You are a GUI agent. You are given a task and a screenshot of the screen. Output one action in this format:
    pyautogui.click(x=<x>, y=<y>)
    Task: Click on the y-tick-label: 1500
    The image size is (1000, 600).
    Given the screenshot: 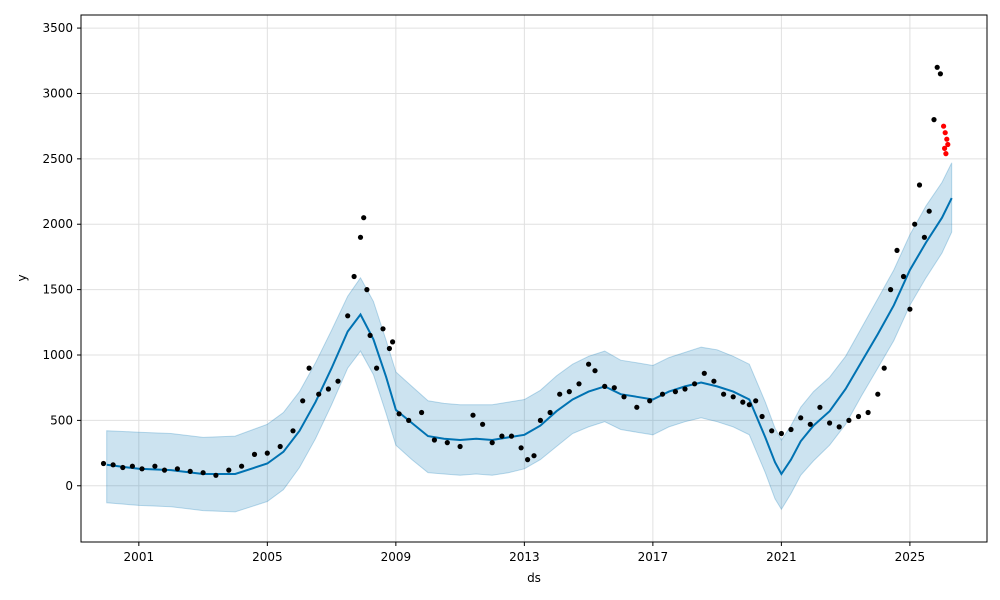 What is the action you would take?
    pyautogui.click(x=57, y=290)
    